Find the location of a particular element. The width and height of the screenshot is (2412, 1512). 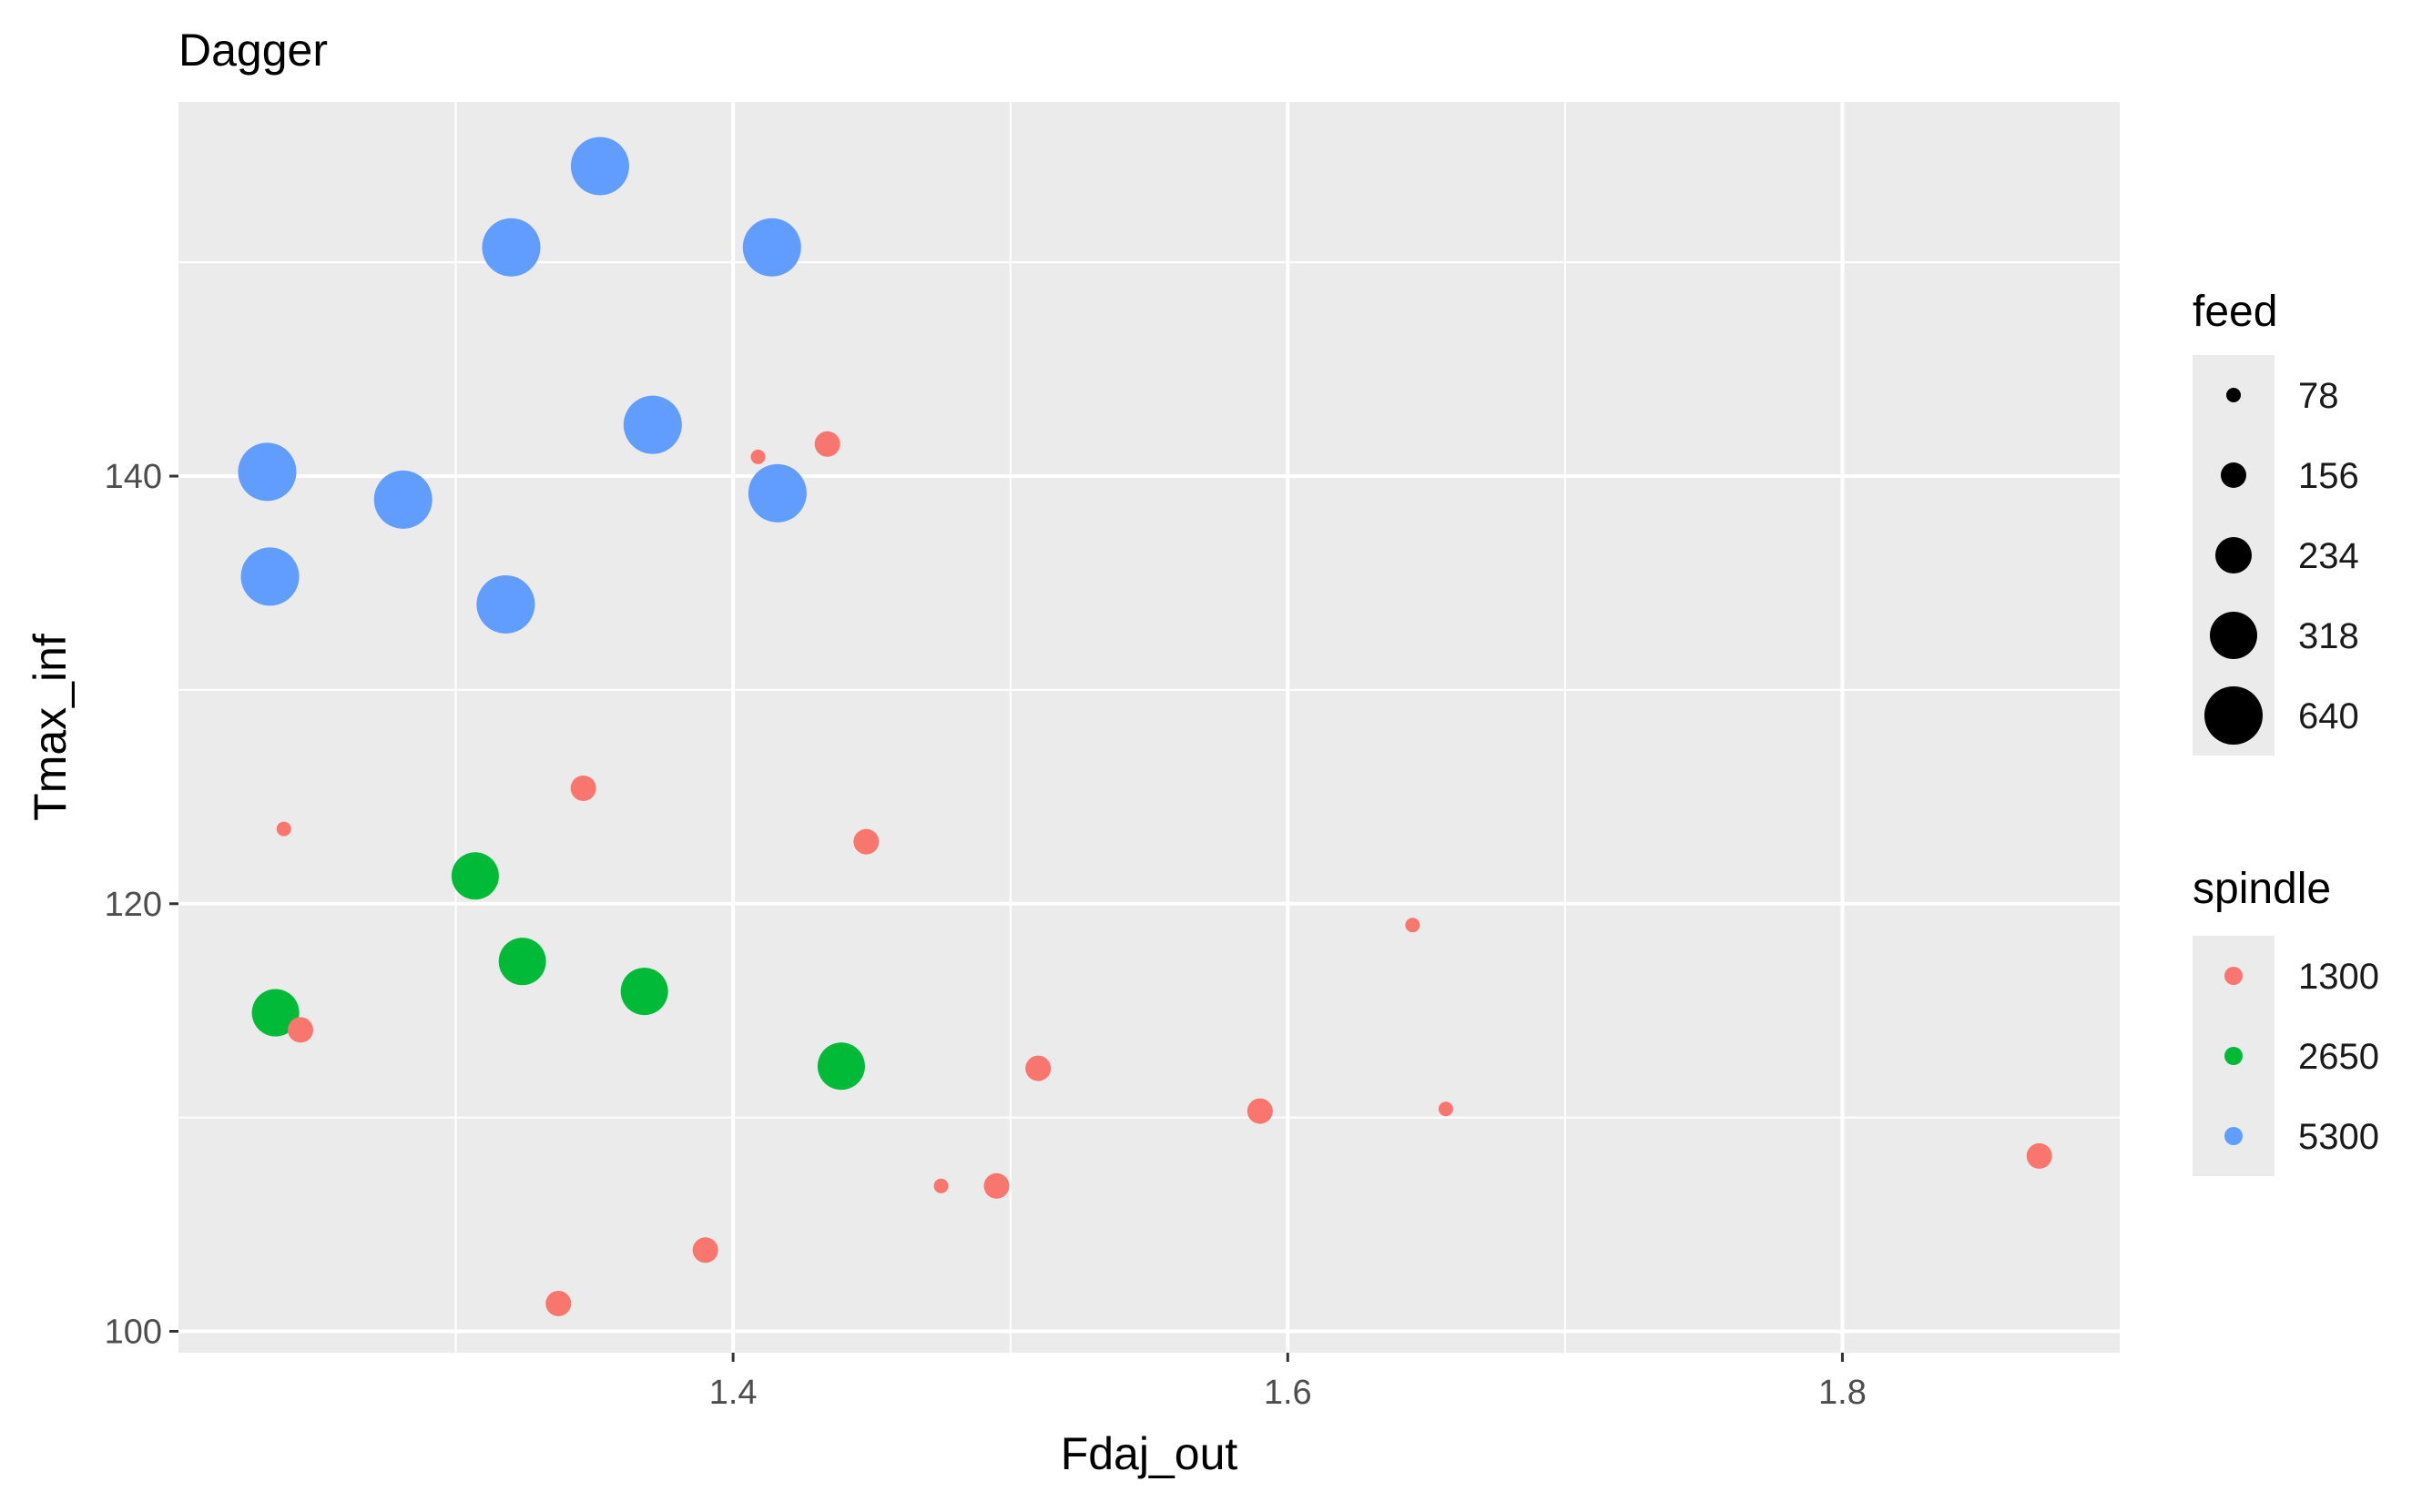

x-tick-label: 1.4 is located at coordinates (733, 1393).